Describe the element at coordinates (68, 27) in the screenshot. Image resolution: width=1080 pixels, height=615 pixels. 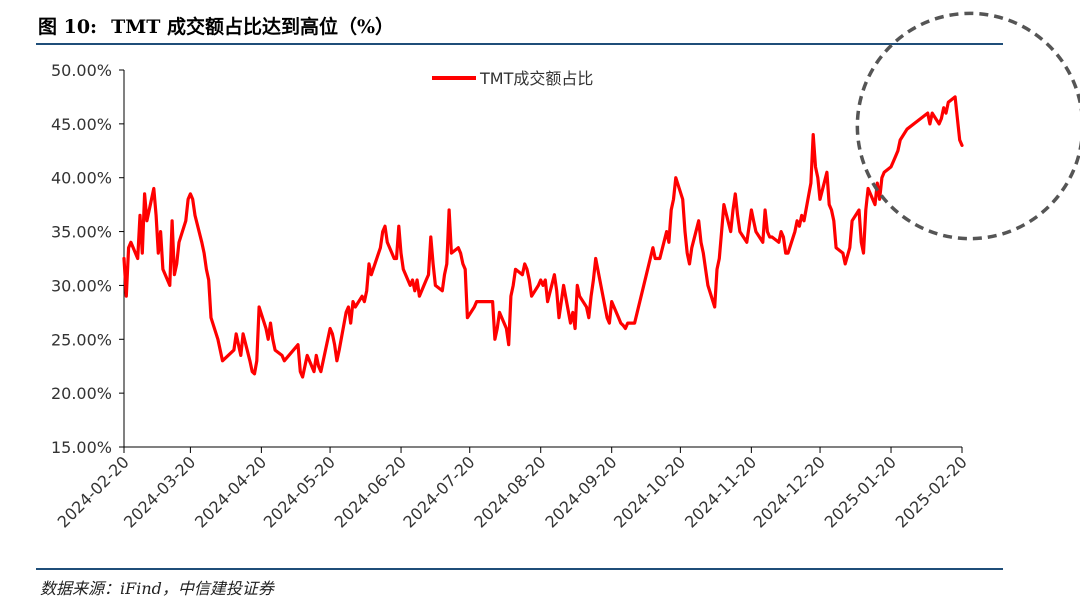
I see `figure-number: 图 10:` at that location.